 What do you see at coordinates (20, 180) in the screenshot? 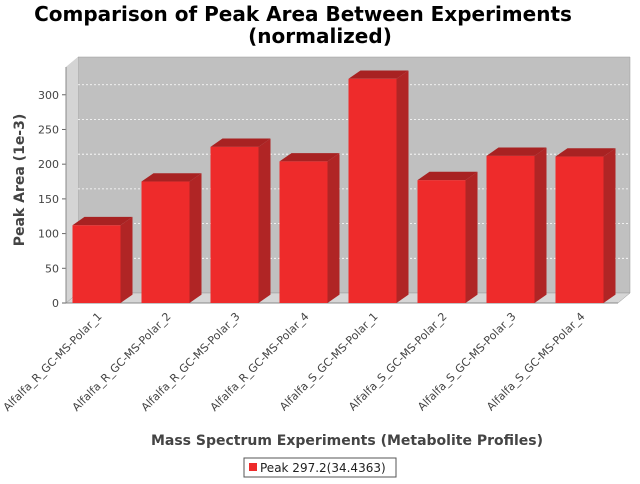
I see `y-axis-label: Peak Area (1e-3)` at bounding box center [20, 180].